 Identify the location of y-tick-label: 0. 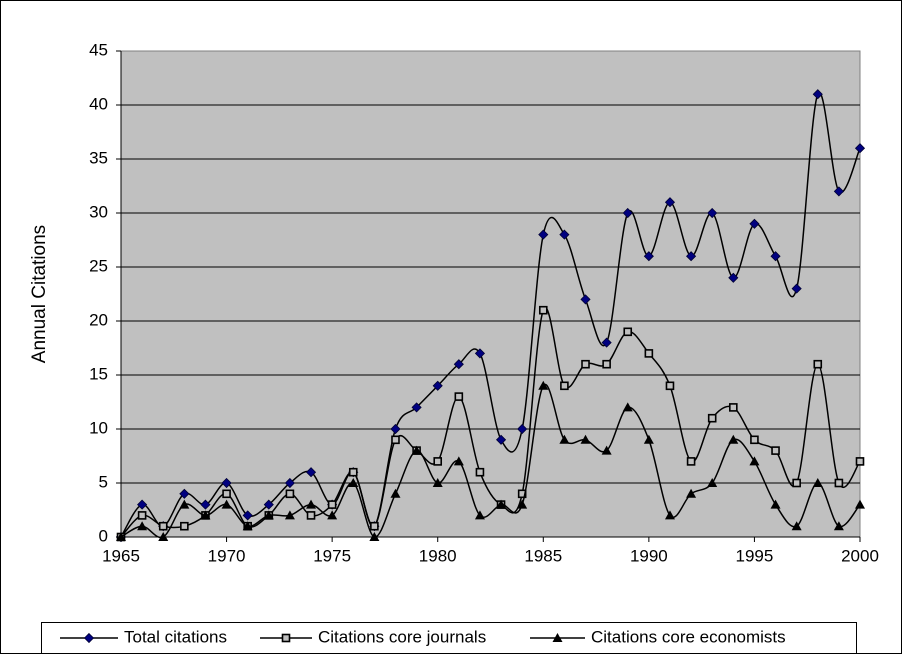
(103, 535).